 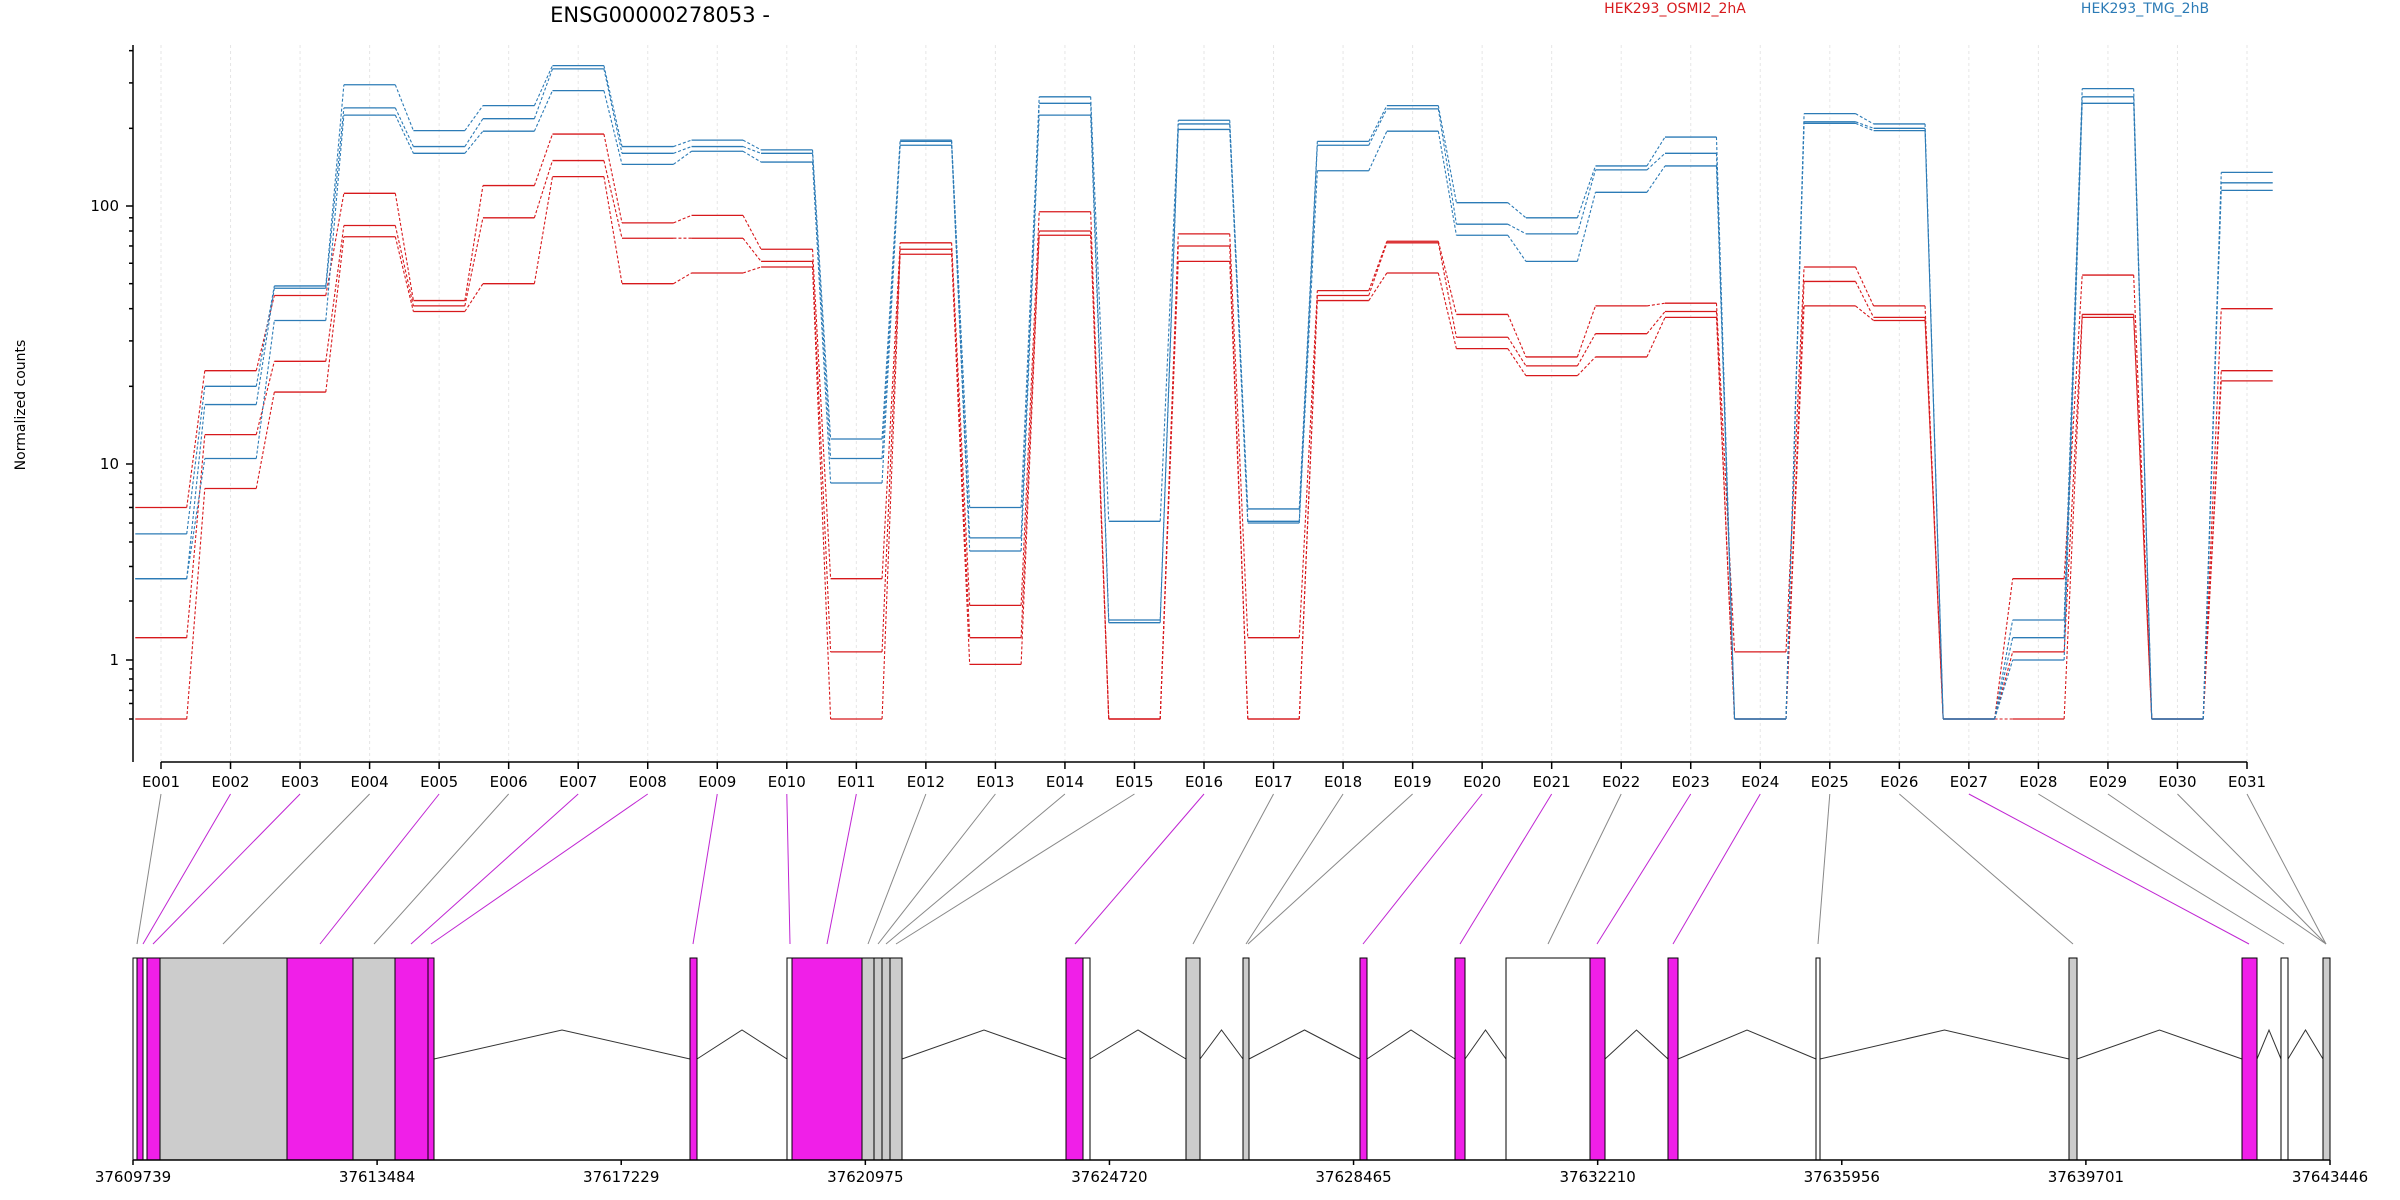 What do you see at coordinates (2217, 869) in the screenshot?
I see `connector-e029` at bounding box center [2217, 869].